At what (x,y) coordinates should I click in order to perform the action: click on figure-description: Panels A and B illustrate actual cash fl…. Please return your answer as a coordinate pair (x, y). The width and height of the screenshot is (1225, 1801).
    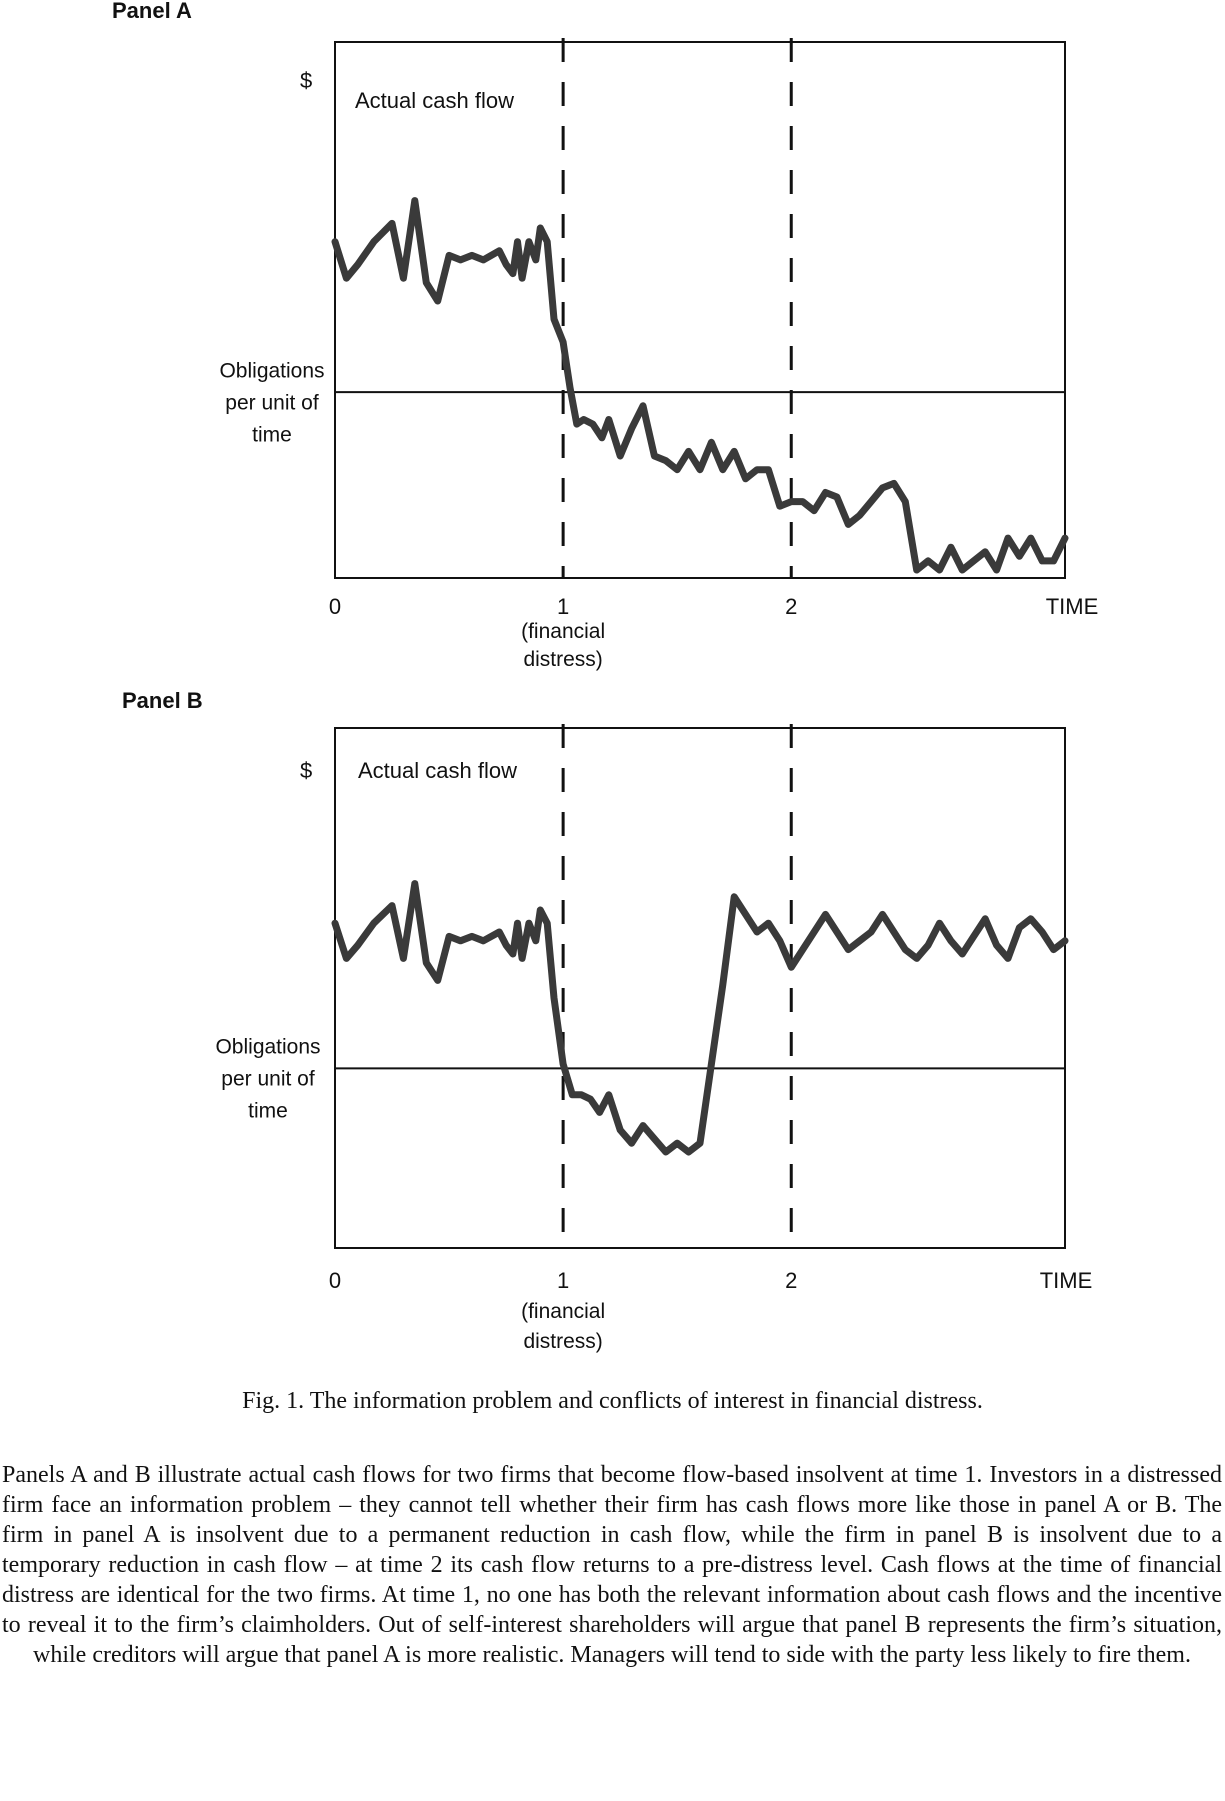
    Looking at the image, I should click on (612, 1565).